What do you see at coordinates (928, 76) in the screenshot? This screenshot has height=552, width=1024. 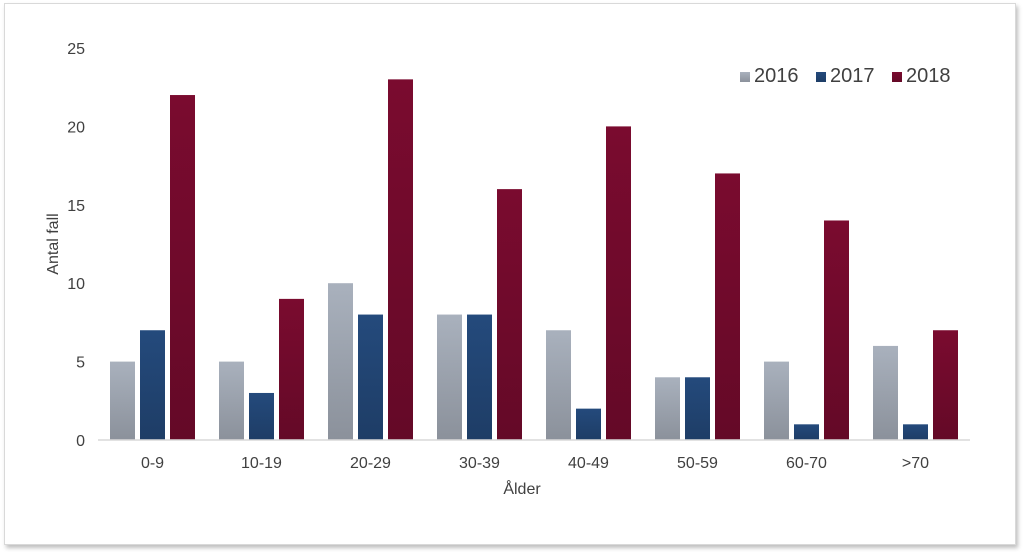 I see `legend-label-2018: 2018` at bounding box center [928, 76].